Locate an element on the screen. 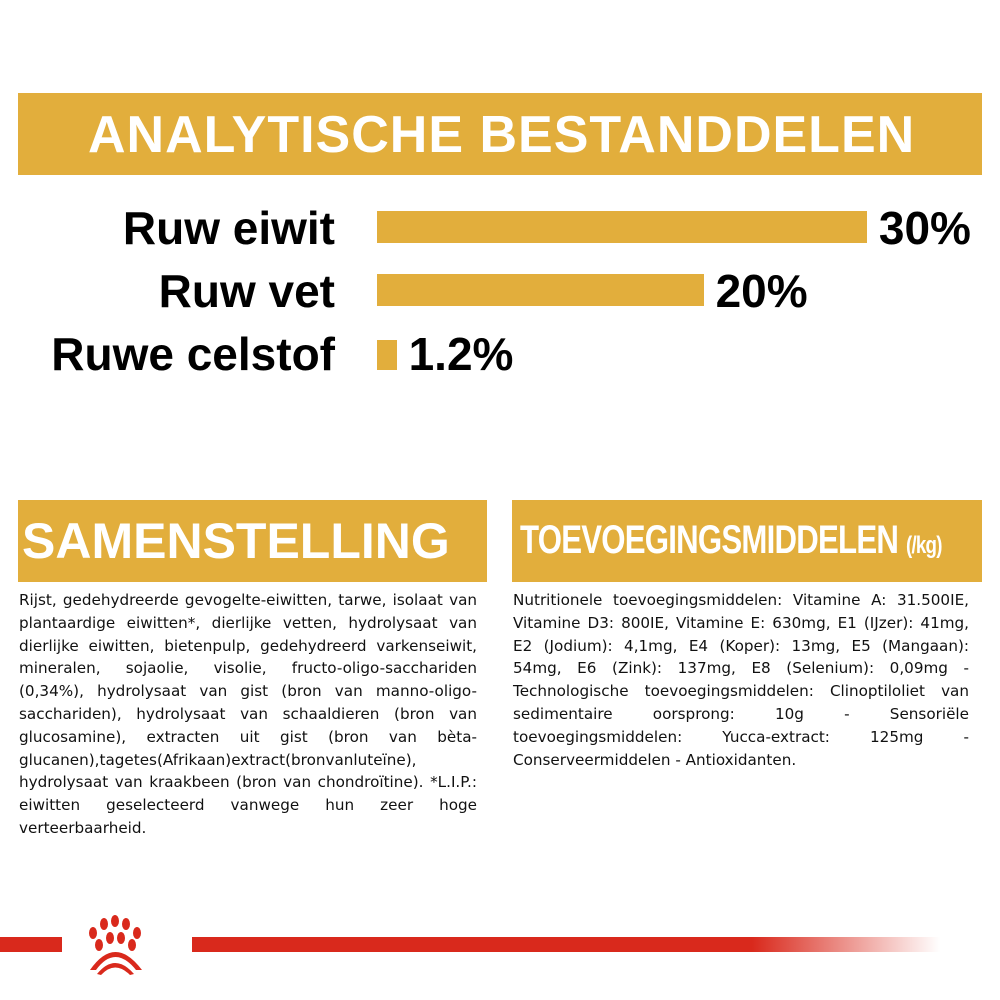 This screenshot has height=1000, width=1000. analysis-title-banner: ANALYTISCHE BESTANDDELEN is located at coordinates (500, 134).